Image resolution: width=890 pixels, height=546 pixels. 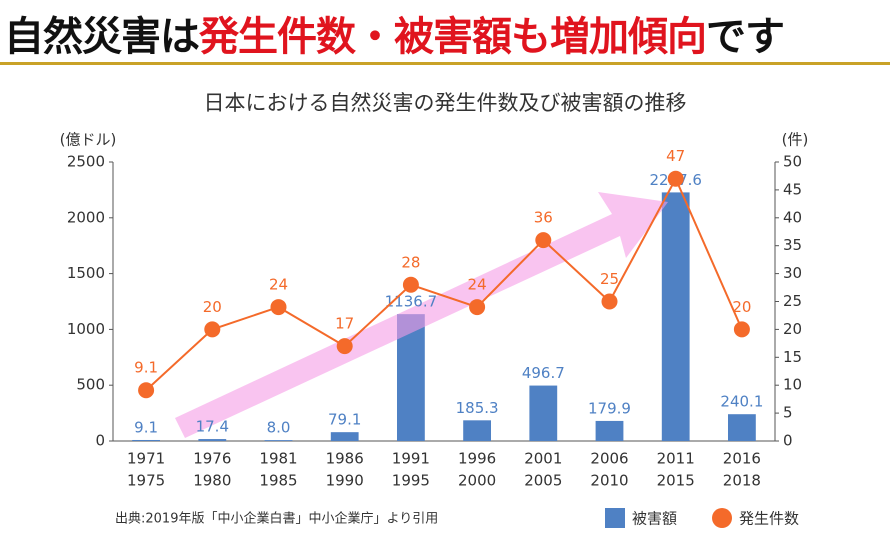 What do you see at coordinates (742, 459) in the screenshot?
I see `x-tick-label: 2016` at bounding box center [742, 459].